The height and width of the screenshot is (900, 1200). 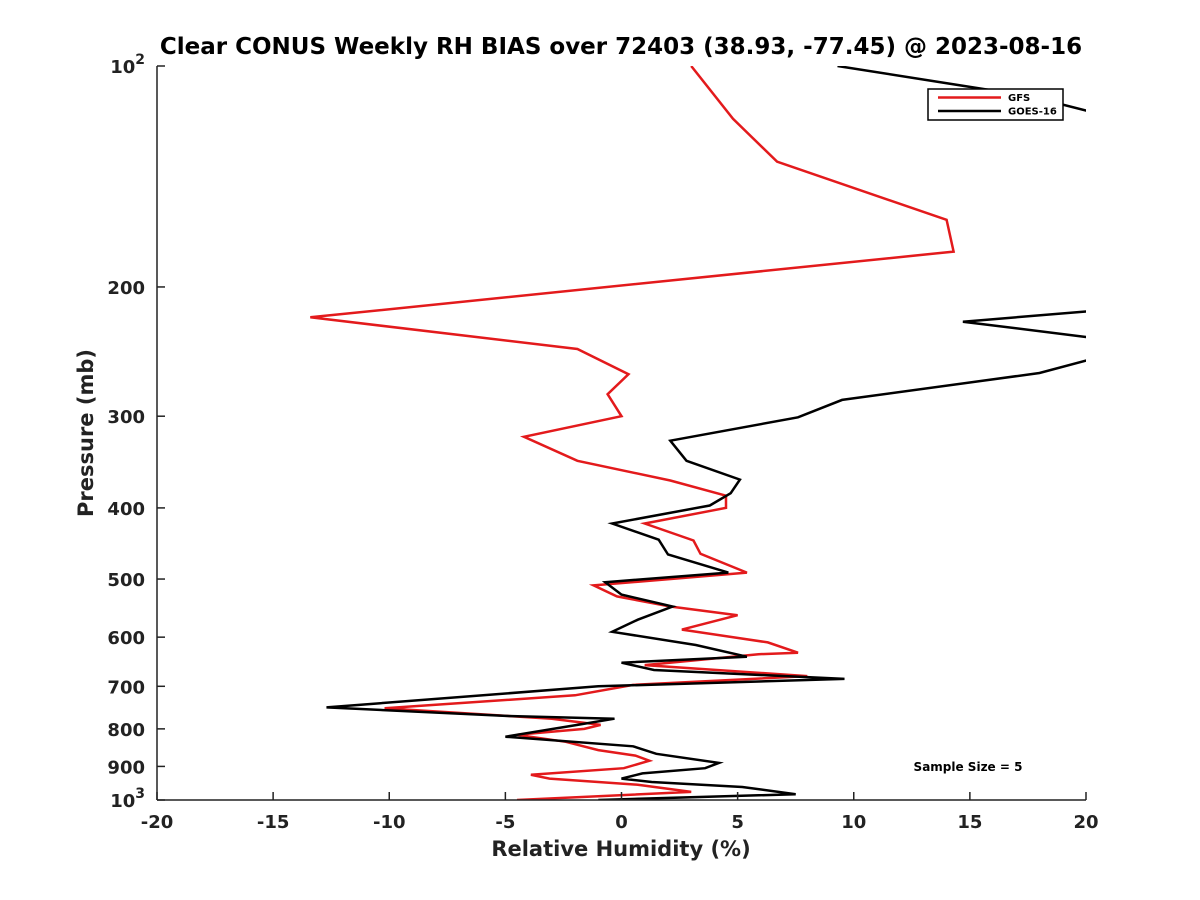 I want to click on x-axis-ticks: -20 -15 -10 -5 0 5 10 15 20, so click(x=620, y=812).